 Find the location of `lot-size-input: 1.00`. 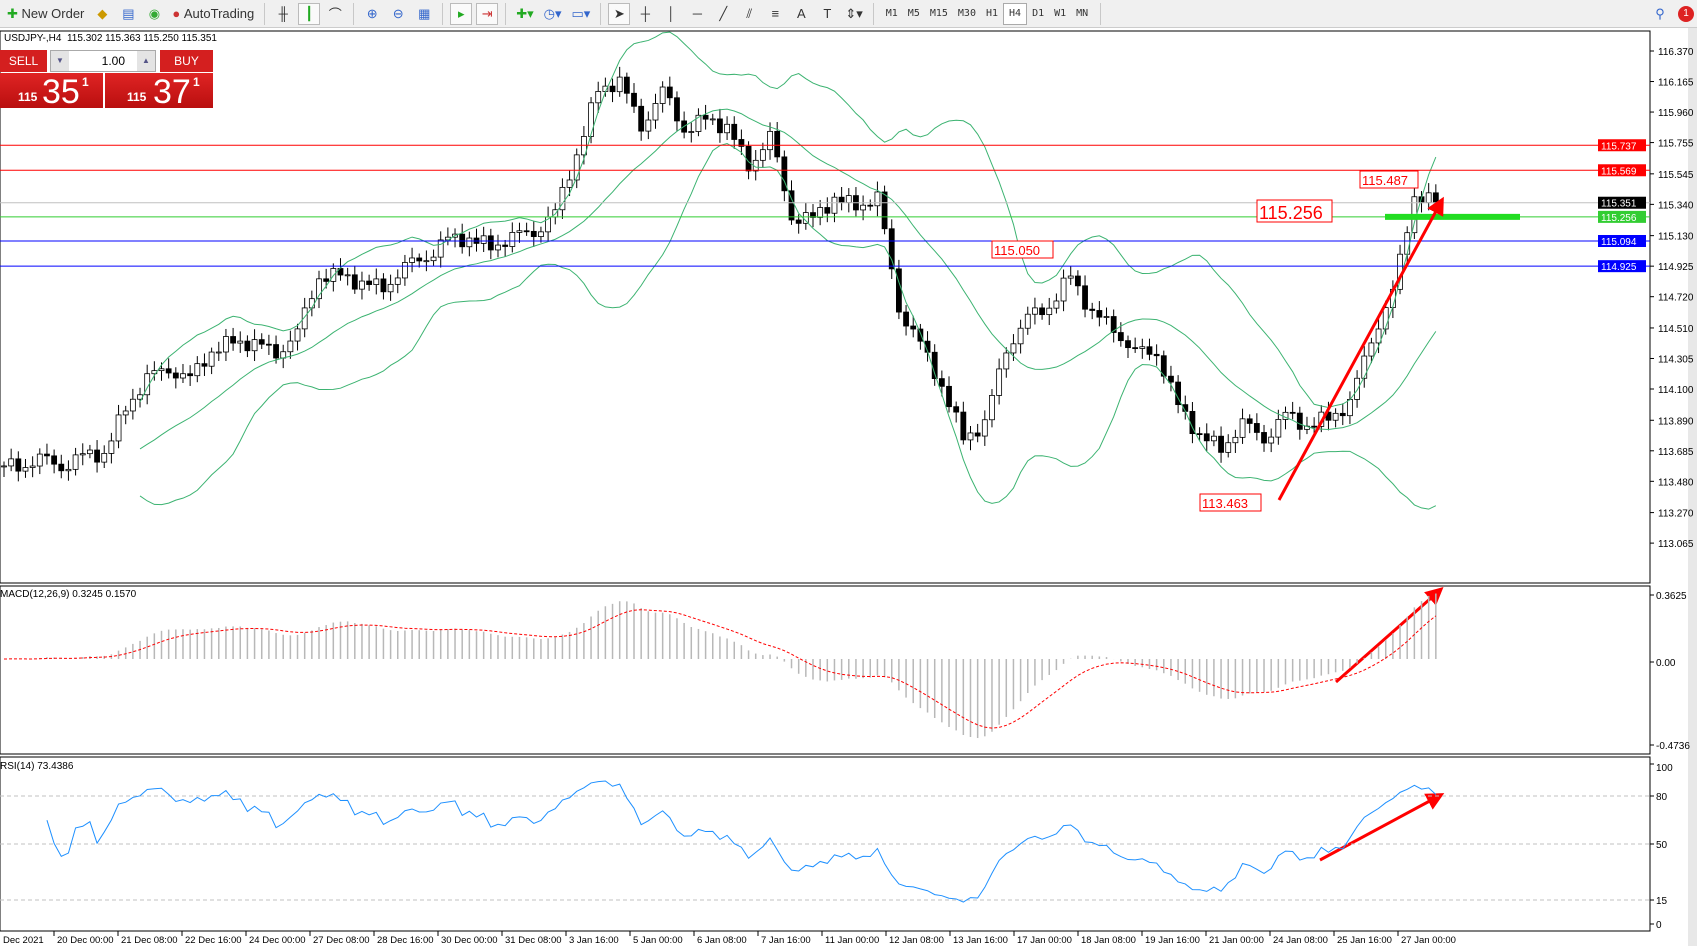

lot-size-input: 1.00 is located at coordinates (103, 61).